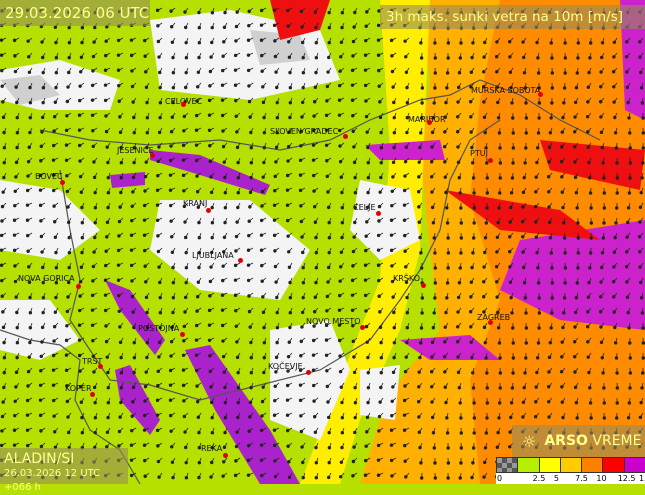  I want to click on city-label: JESENICE, so click(135, 150).